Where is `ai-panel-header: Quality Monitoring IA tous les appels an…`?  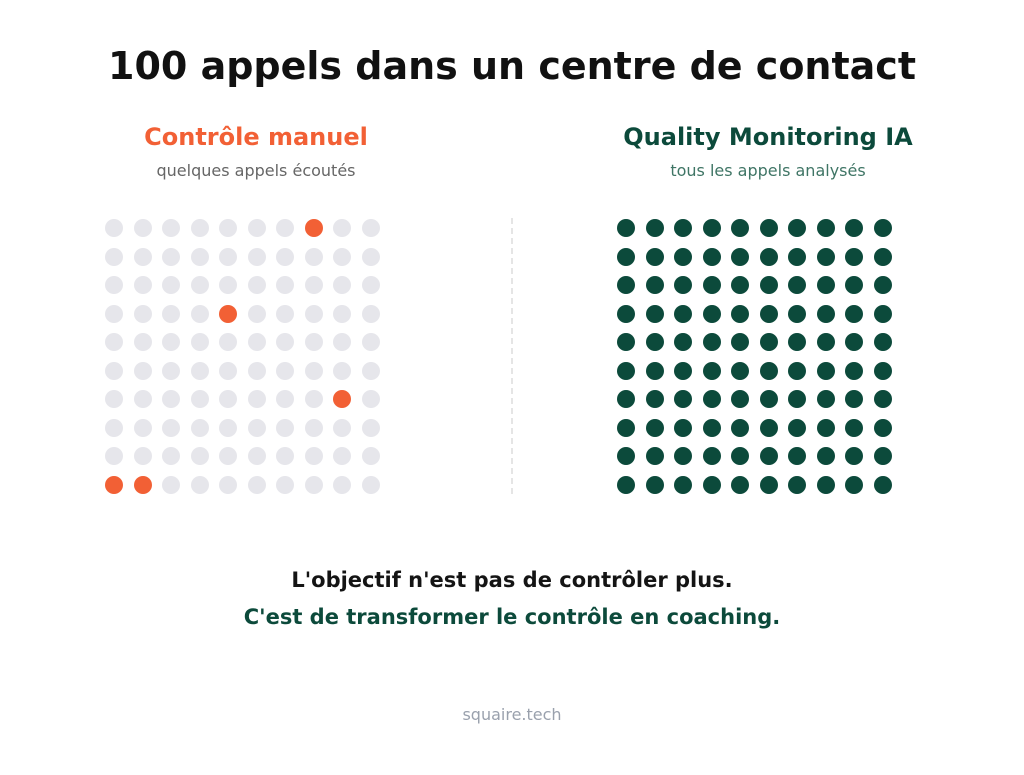
ai-panel-header: Quality Monitoring IA tous les appels an… is located at coordinates (768, 151).